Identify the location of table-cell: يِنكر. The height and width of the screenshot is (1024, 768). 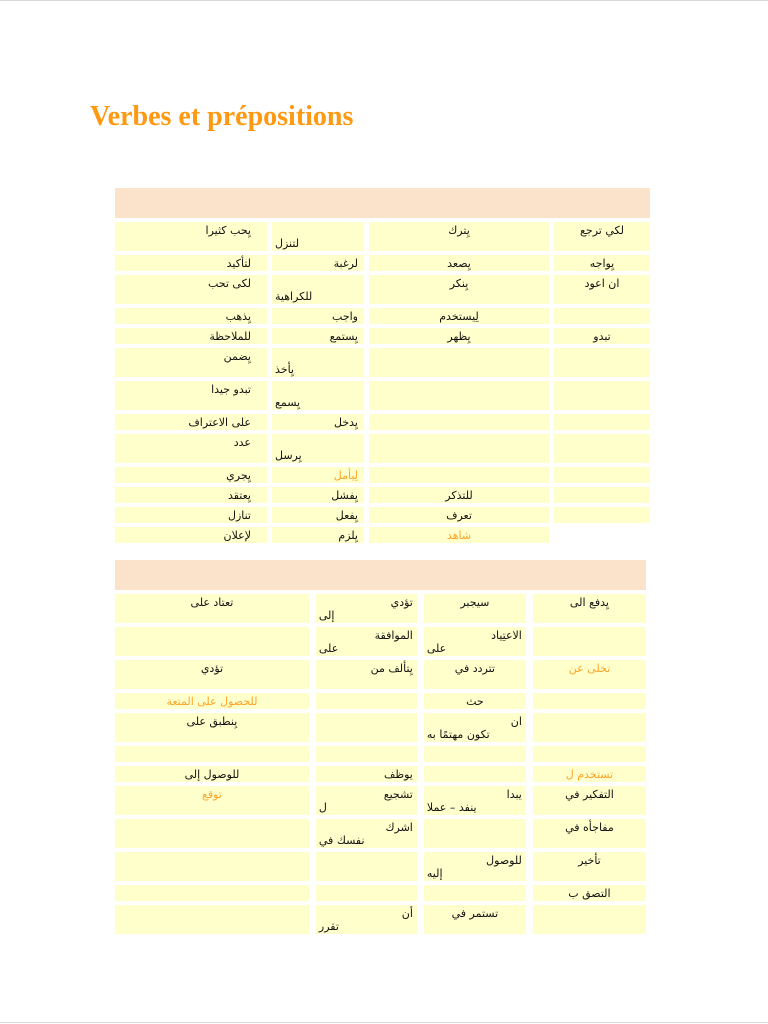
(459, 289).